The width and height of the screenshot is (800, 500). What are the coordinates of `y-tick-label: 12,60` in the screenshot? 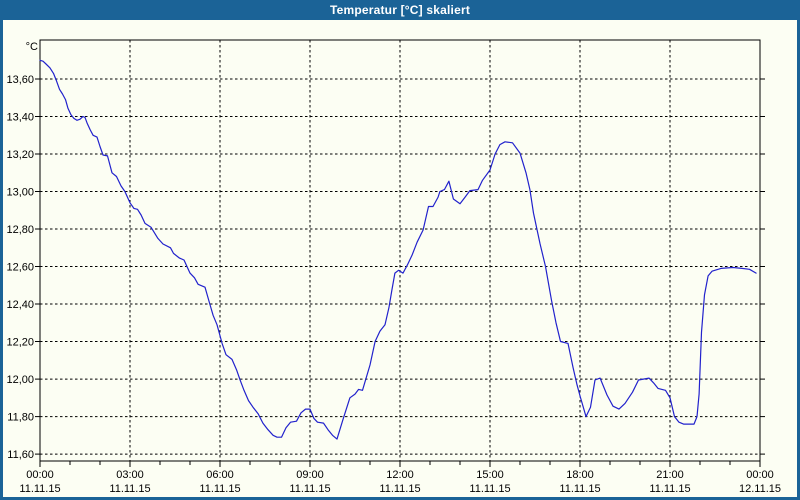 It's located at (20, 268).